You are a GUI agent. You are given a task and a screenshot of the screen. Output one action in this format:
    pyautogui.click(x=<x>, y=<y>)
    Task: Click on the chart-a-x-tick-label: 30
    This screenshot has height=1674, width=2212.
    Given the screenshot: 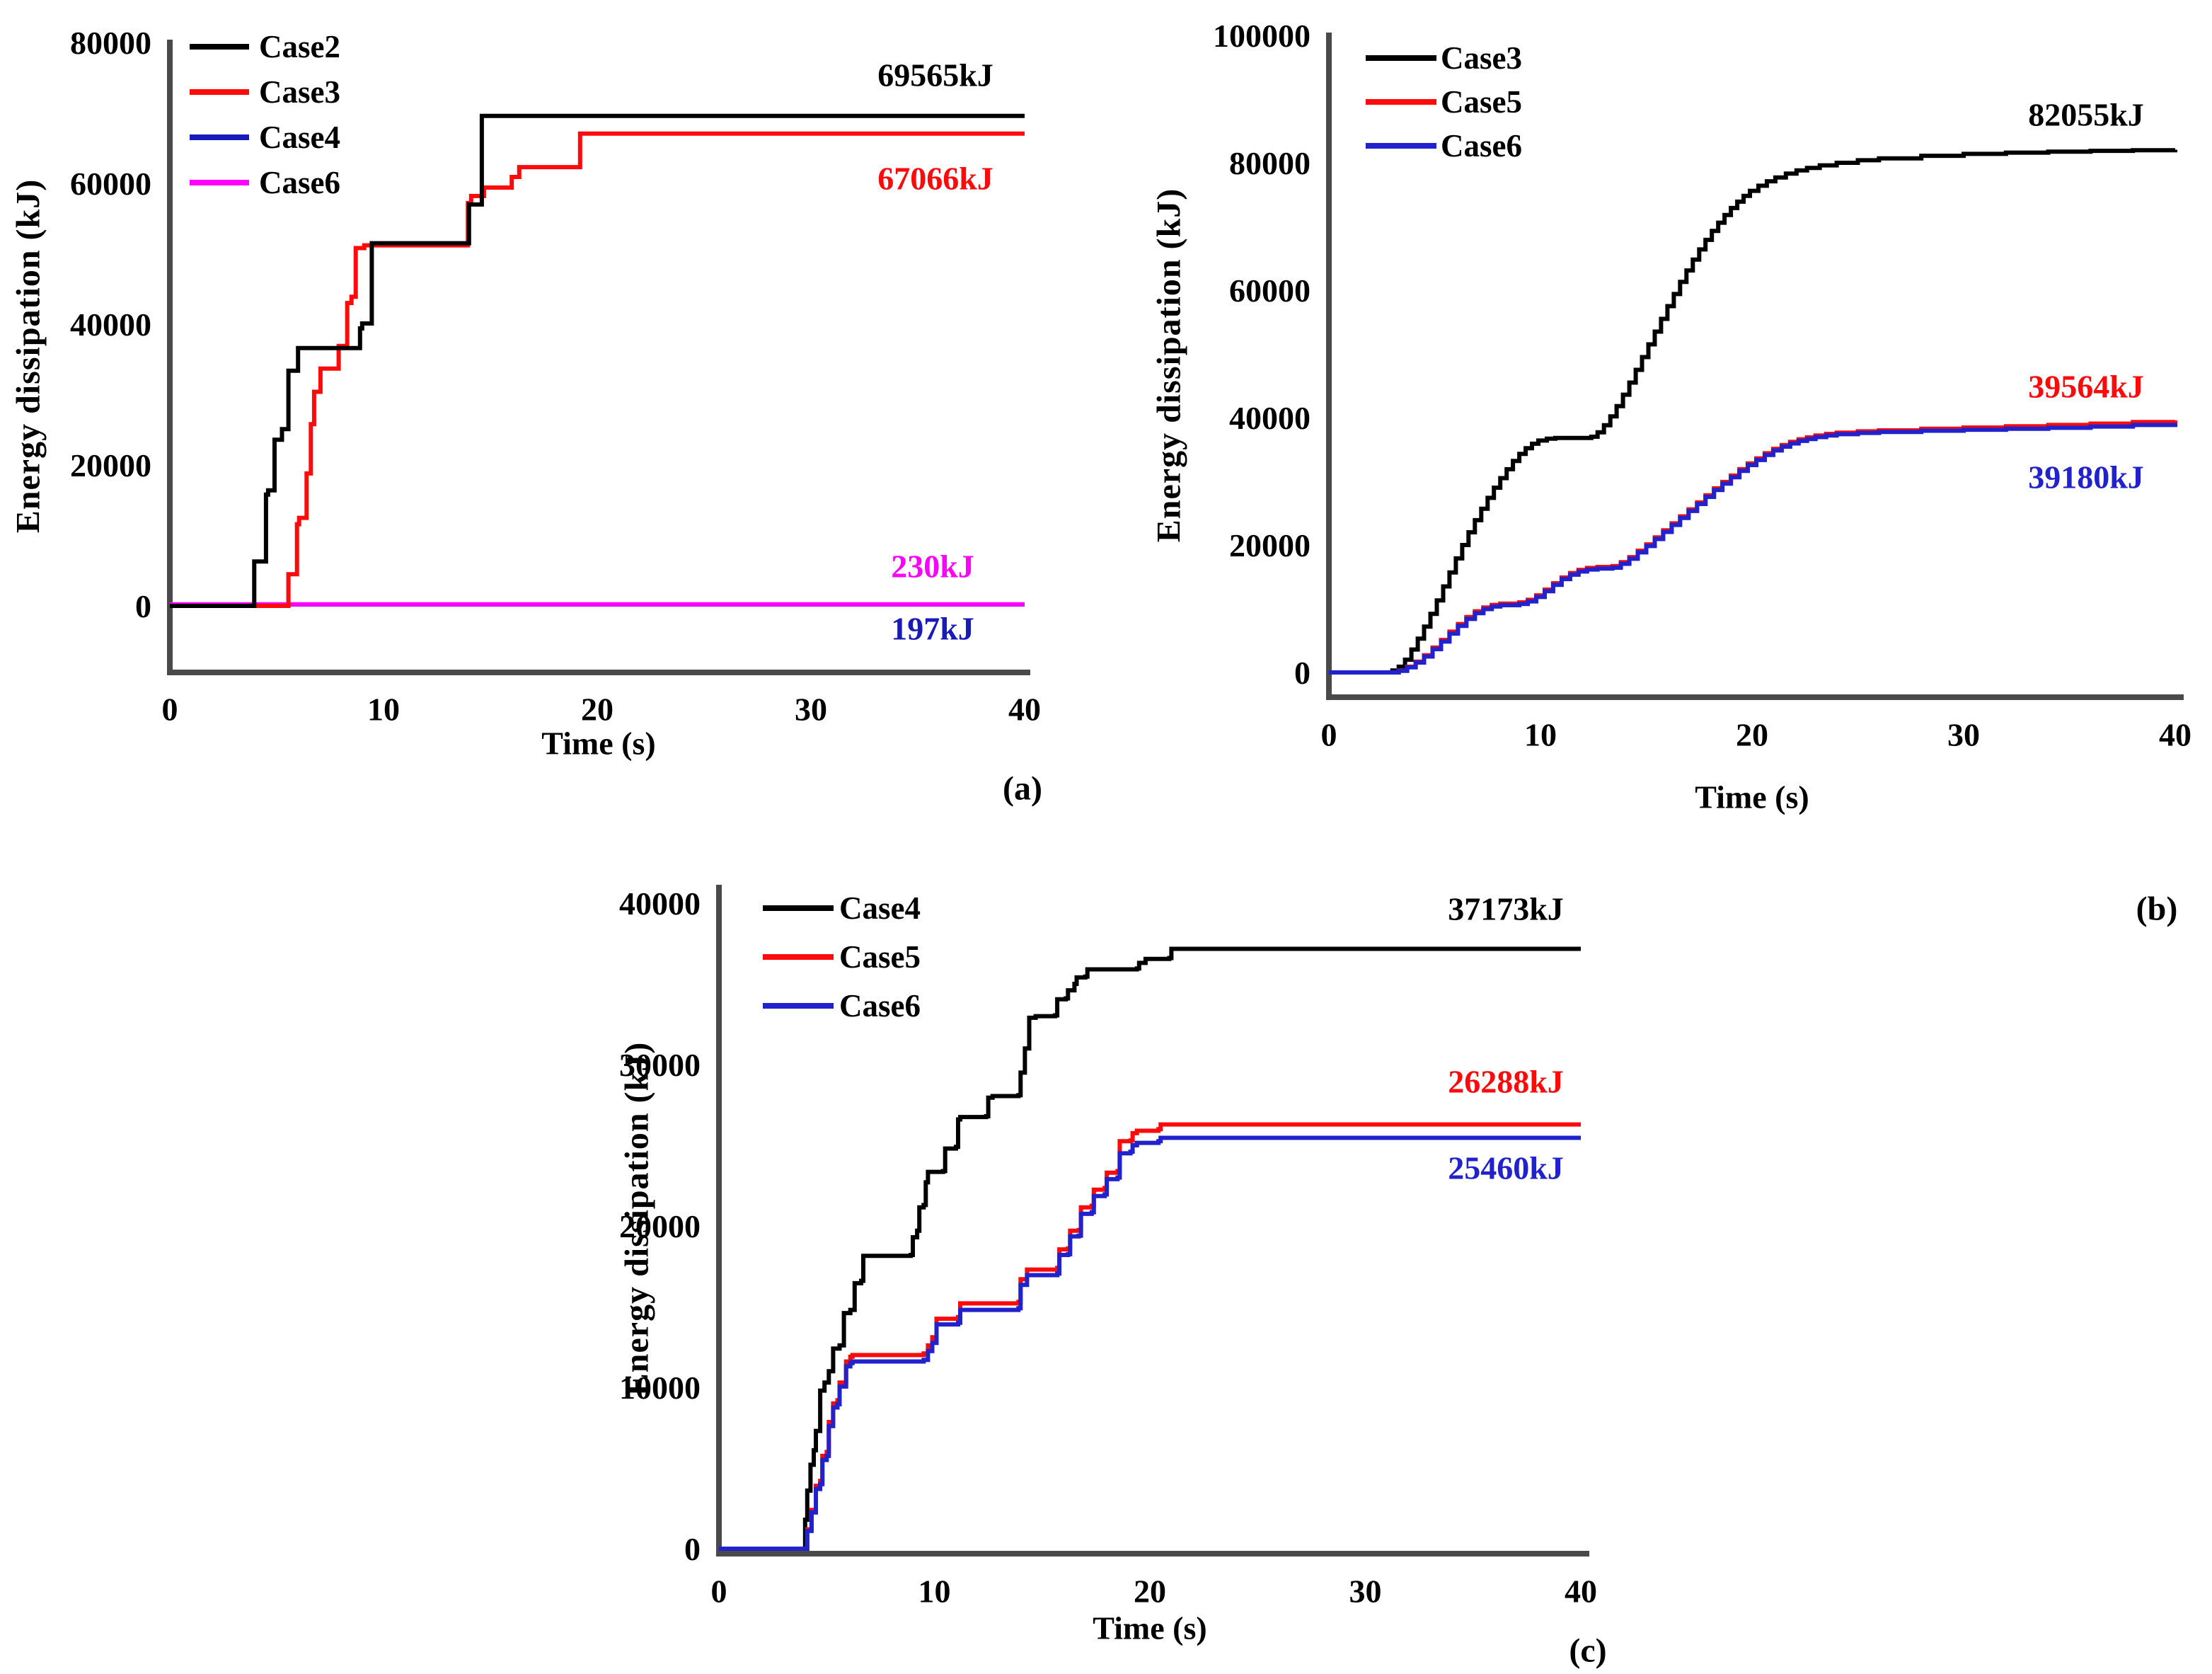 What is the action you would take?
    pyautogui.click(x=811, y=709)
    